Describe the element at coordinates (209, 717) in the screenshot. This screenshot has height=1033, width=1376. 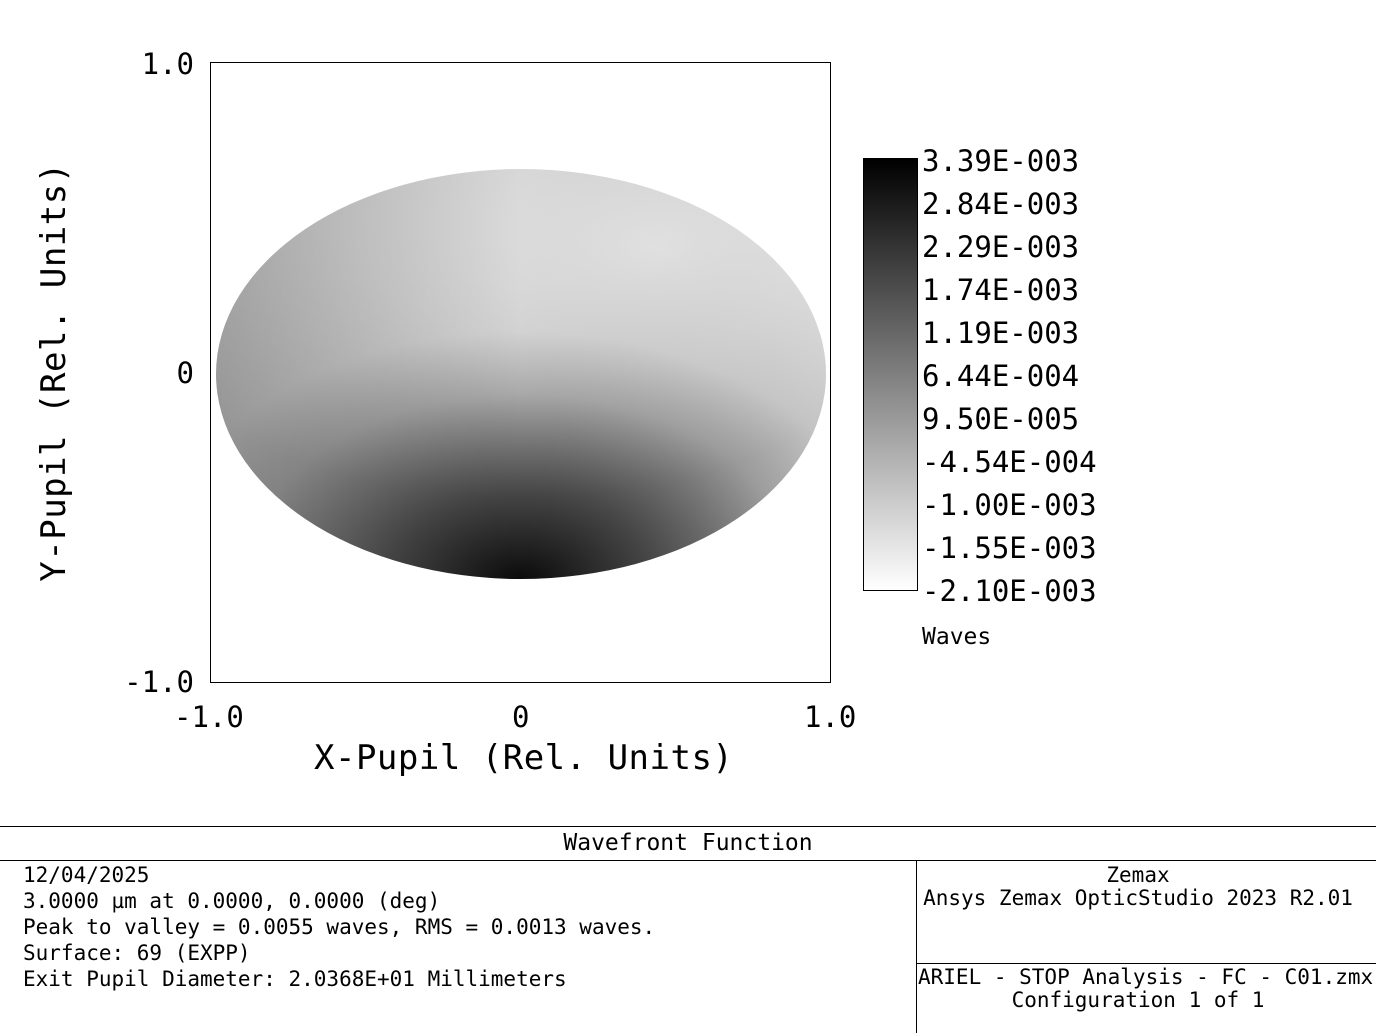
I see `x-tick-min: -1.0` at that location.